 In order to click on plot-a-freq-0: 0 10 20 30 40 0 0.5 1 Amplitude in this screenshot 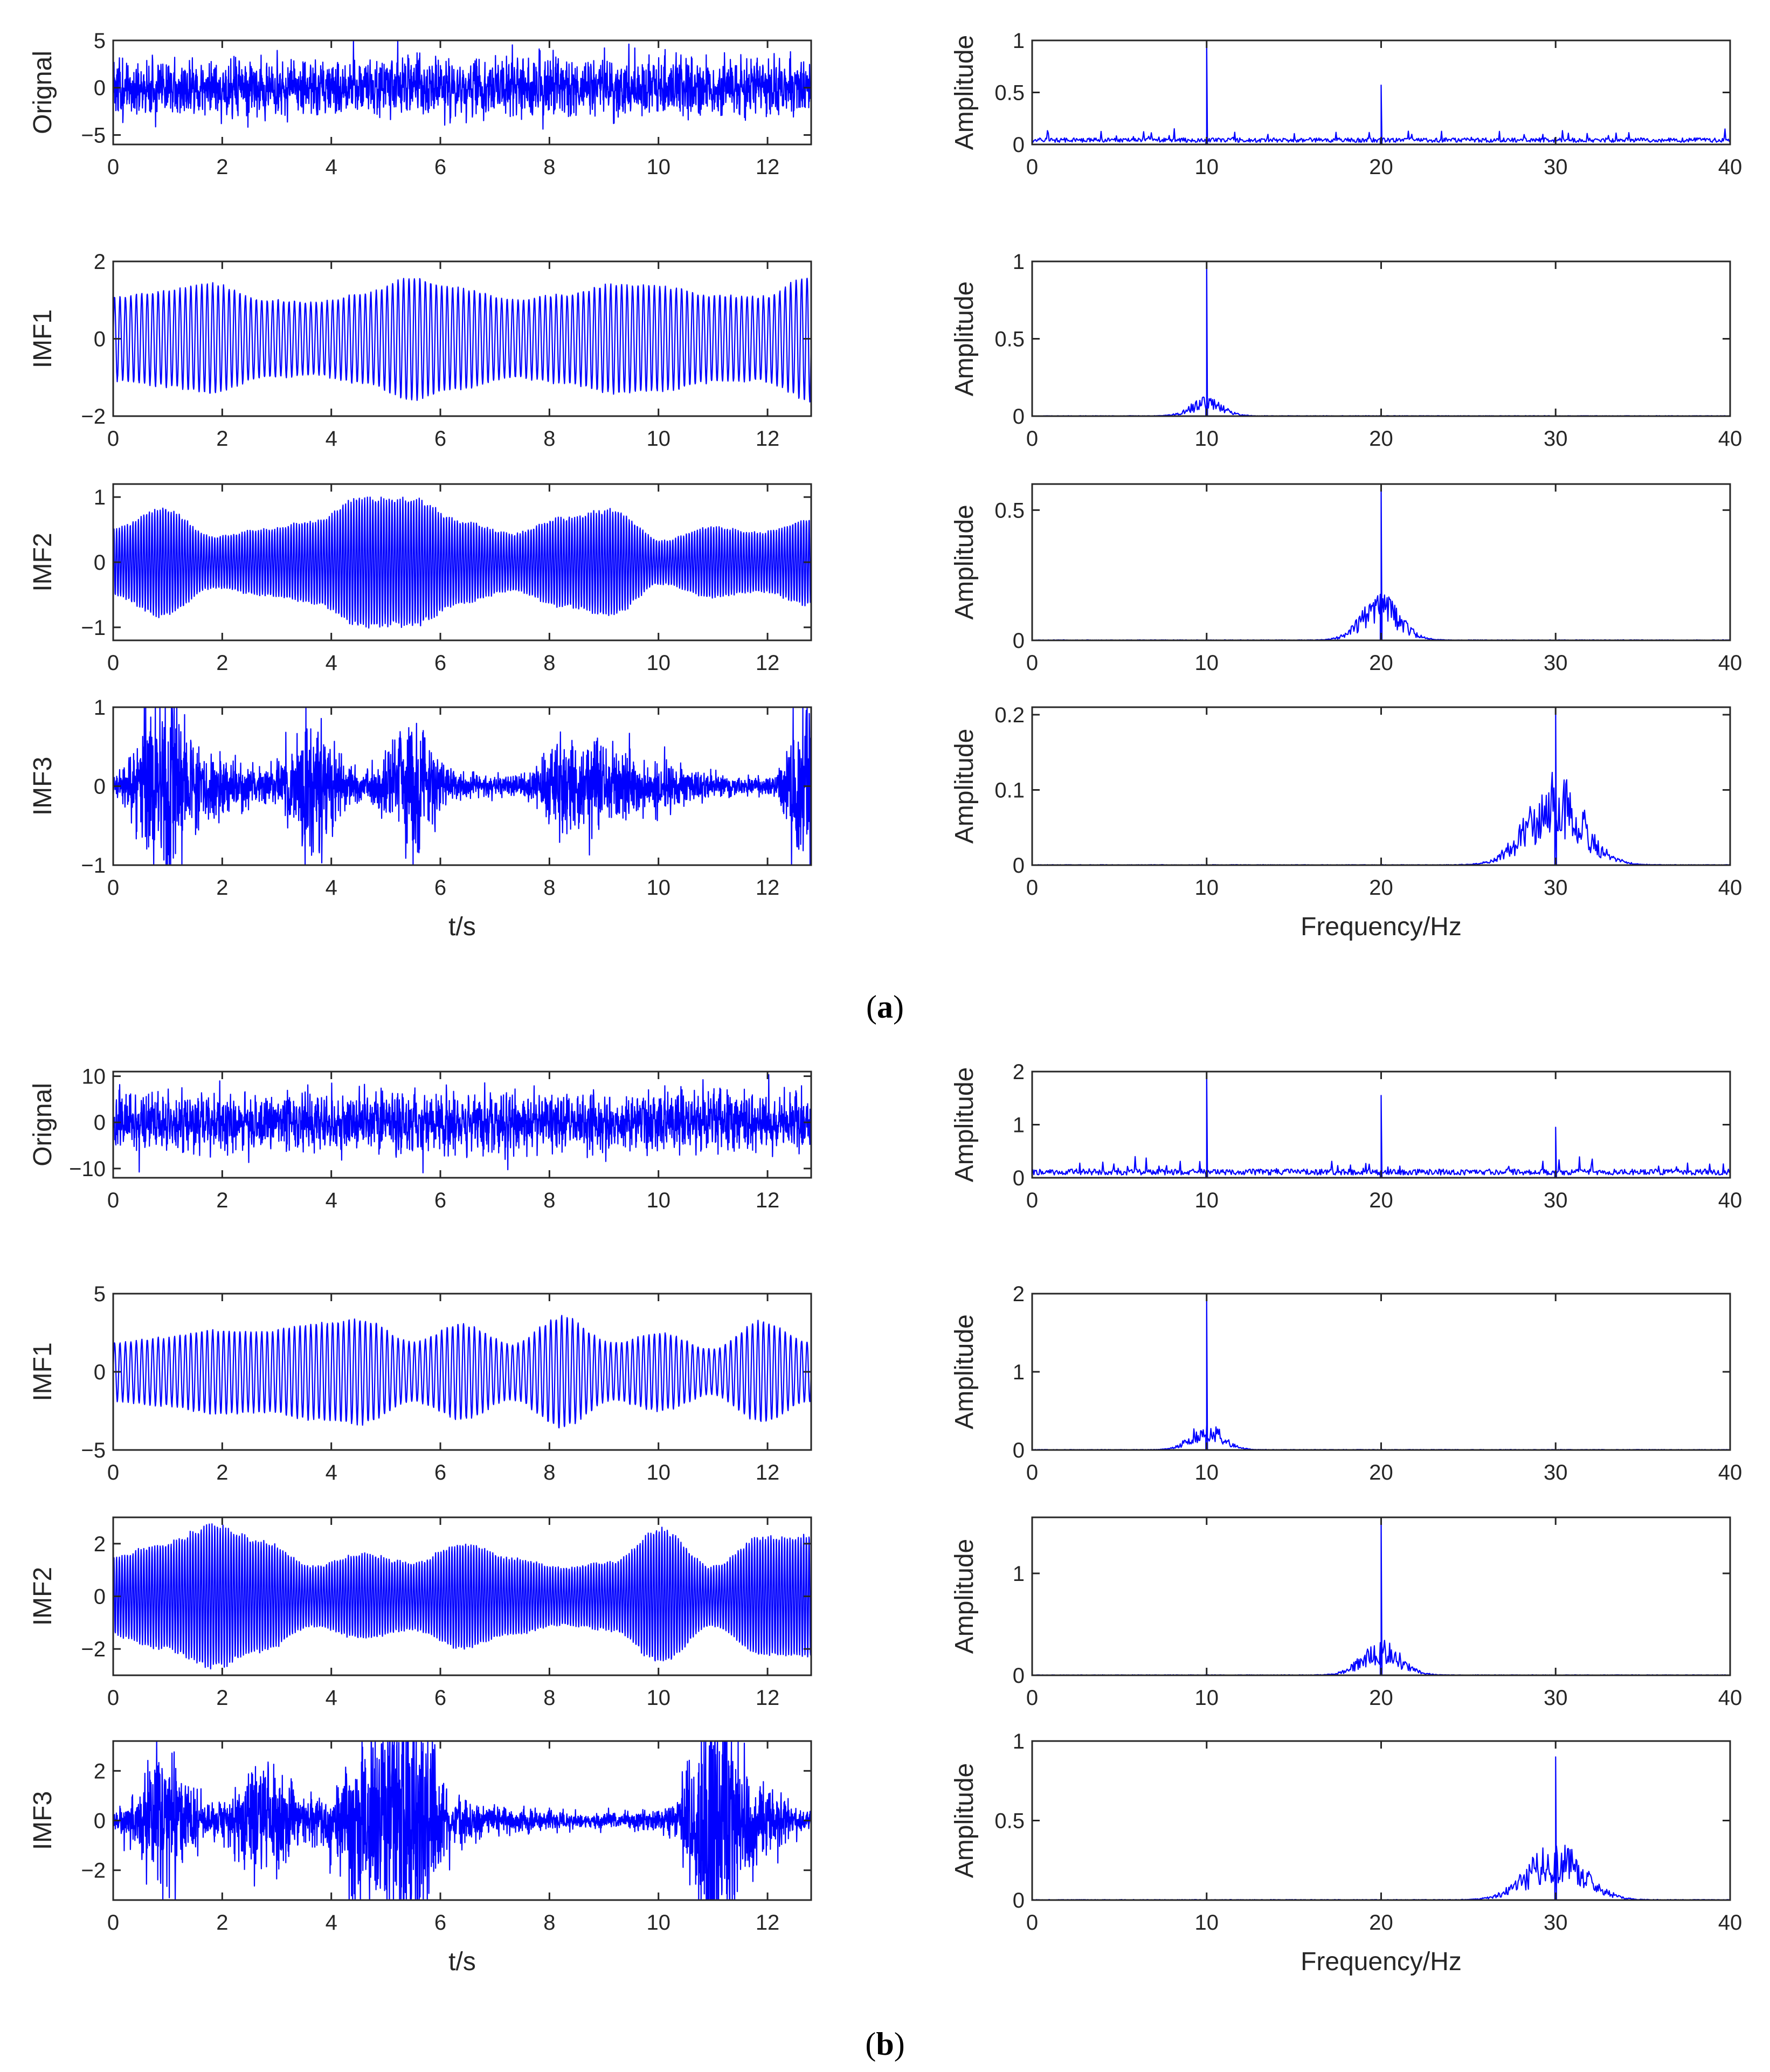, I will do `click(1346, 104)`.